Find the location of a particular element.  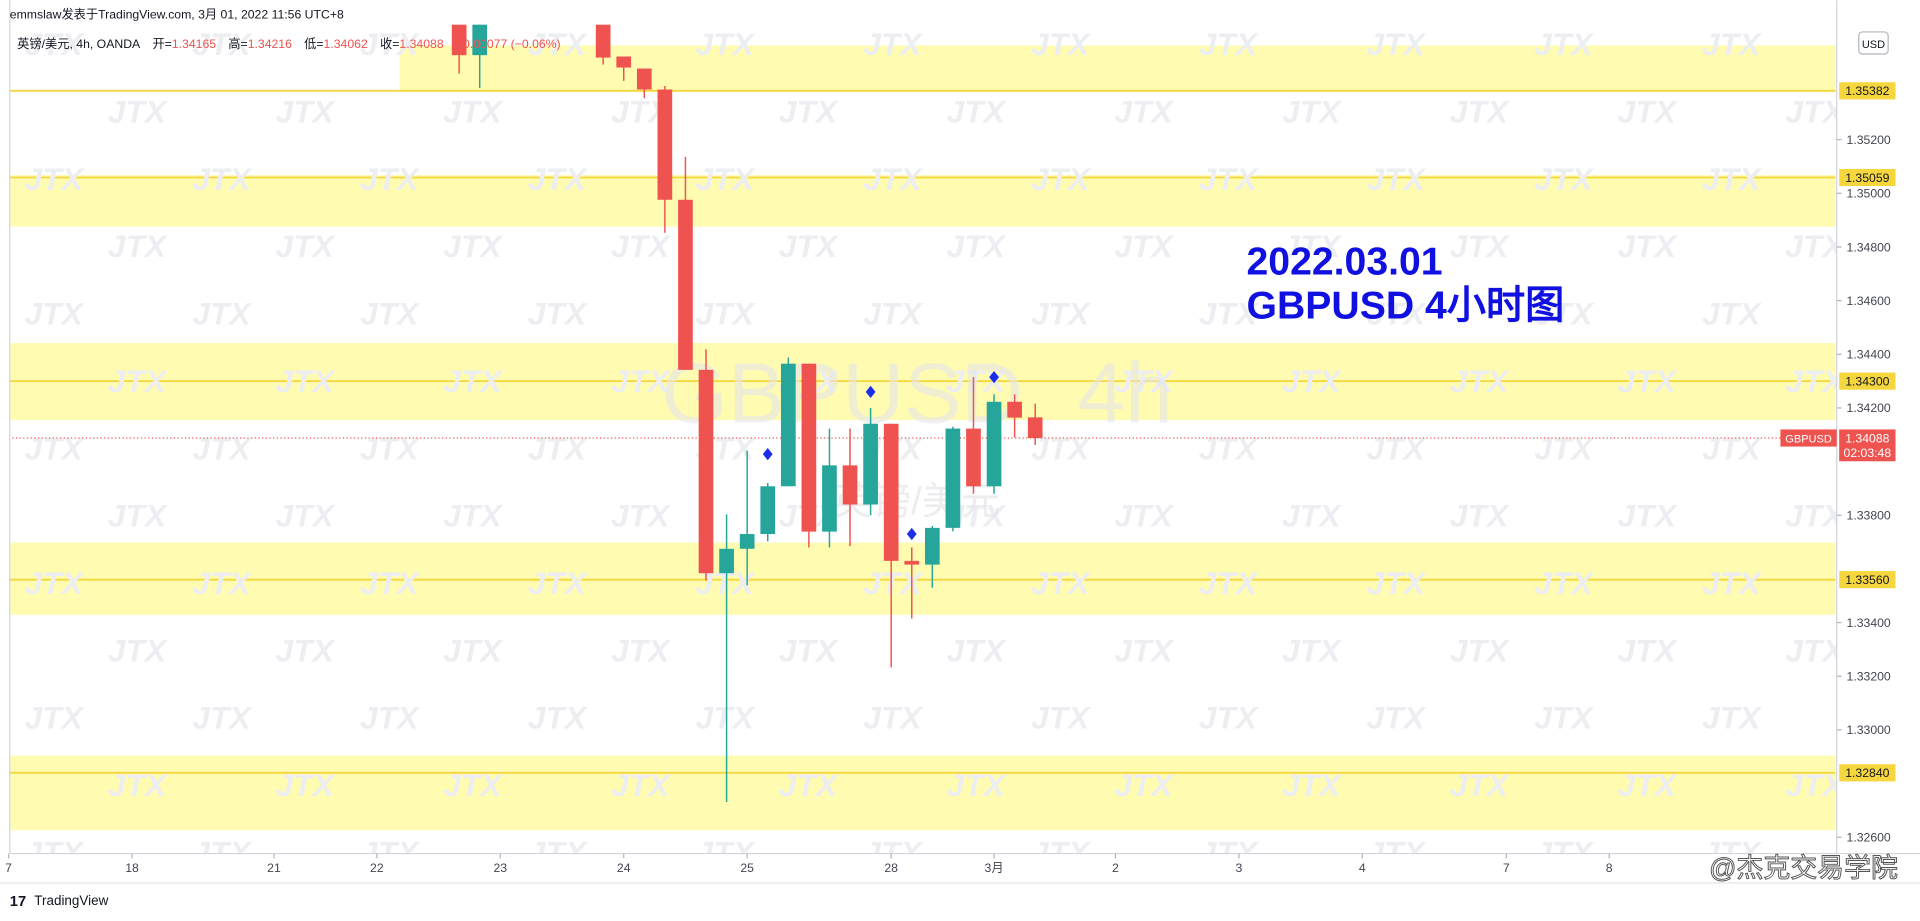

level-label: 1.33560 is located at coordinates (1867, 580).